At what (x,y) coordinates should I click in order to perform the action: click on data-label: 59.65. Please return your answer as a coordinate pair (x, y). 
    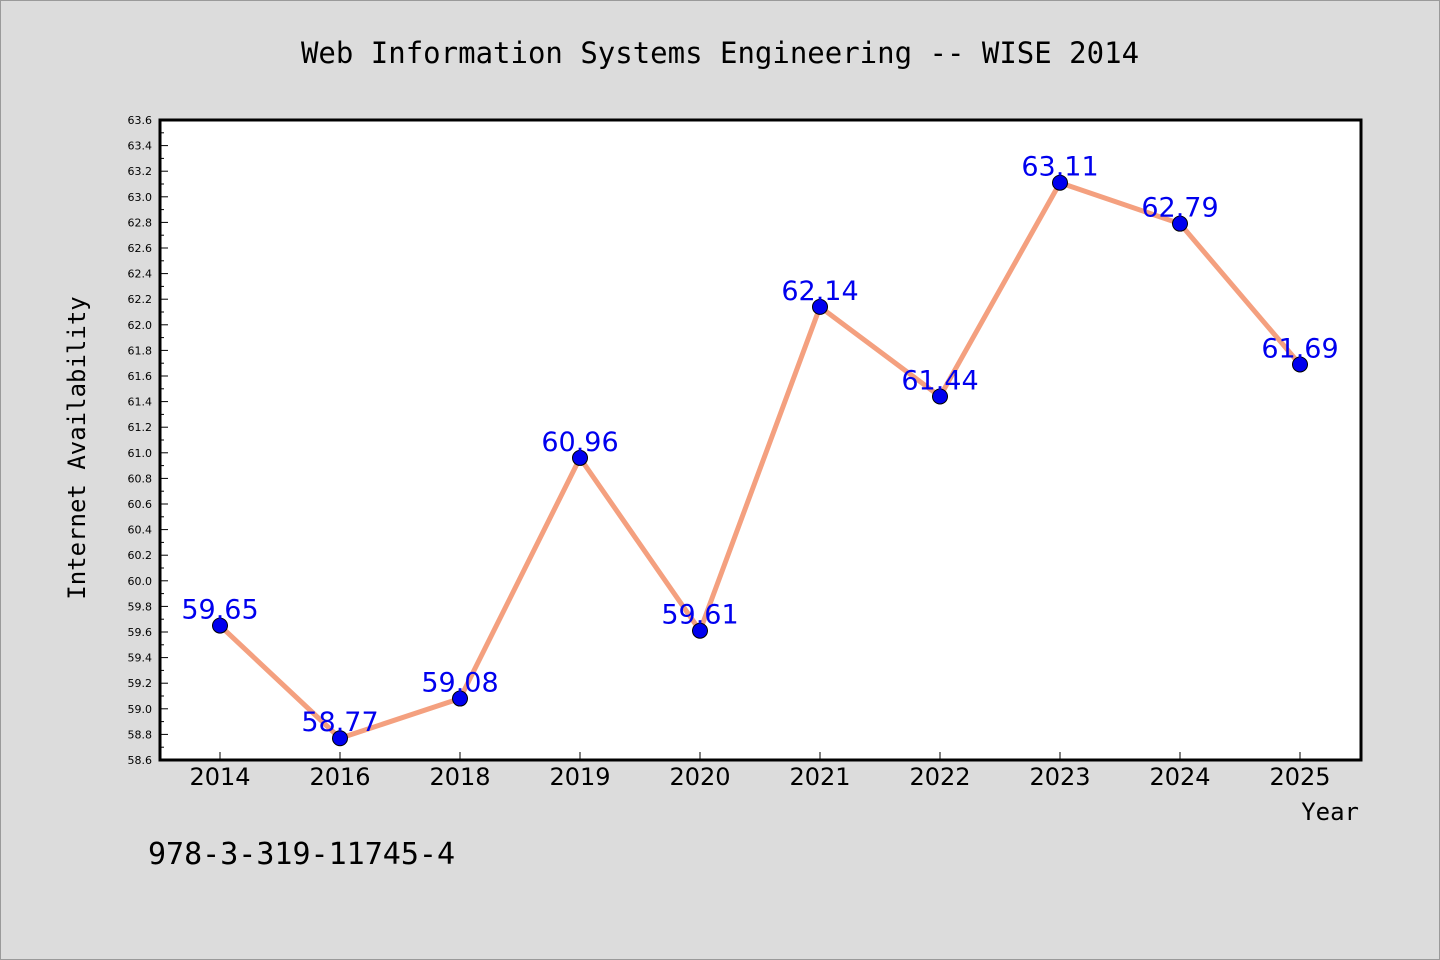
    Looking at the image, I should click on (219, 610).